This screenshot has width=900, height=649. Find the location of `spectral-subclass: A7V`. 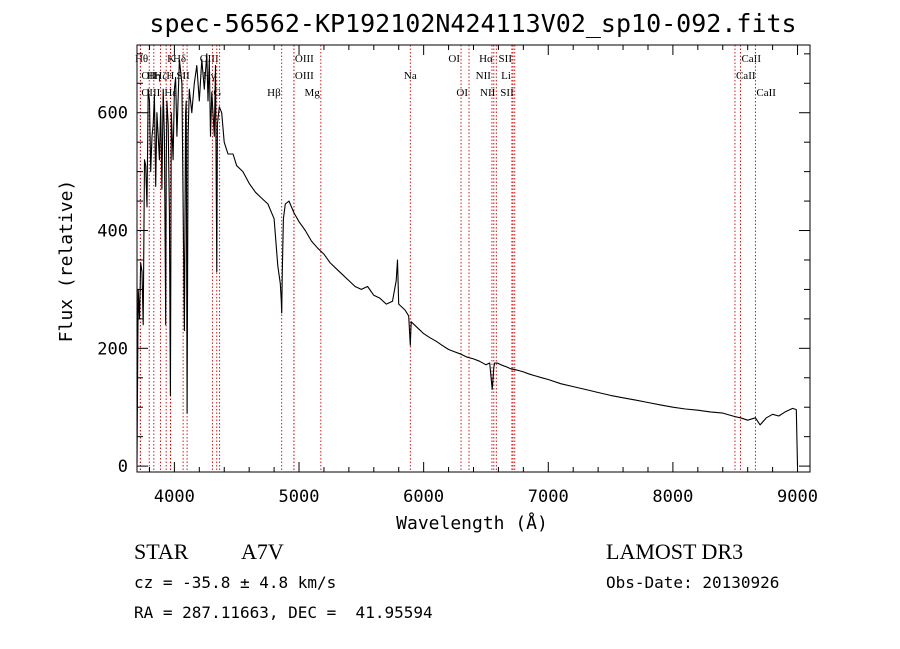

spectral-subclass: A7V is located at coordinates (262, 551).